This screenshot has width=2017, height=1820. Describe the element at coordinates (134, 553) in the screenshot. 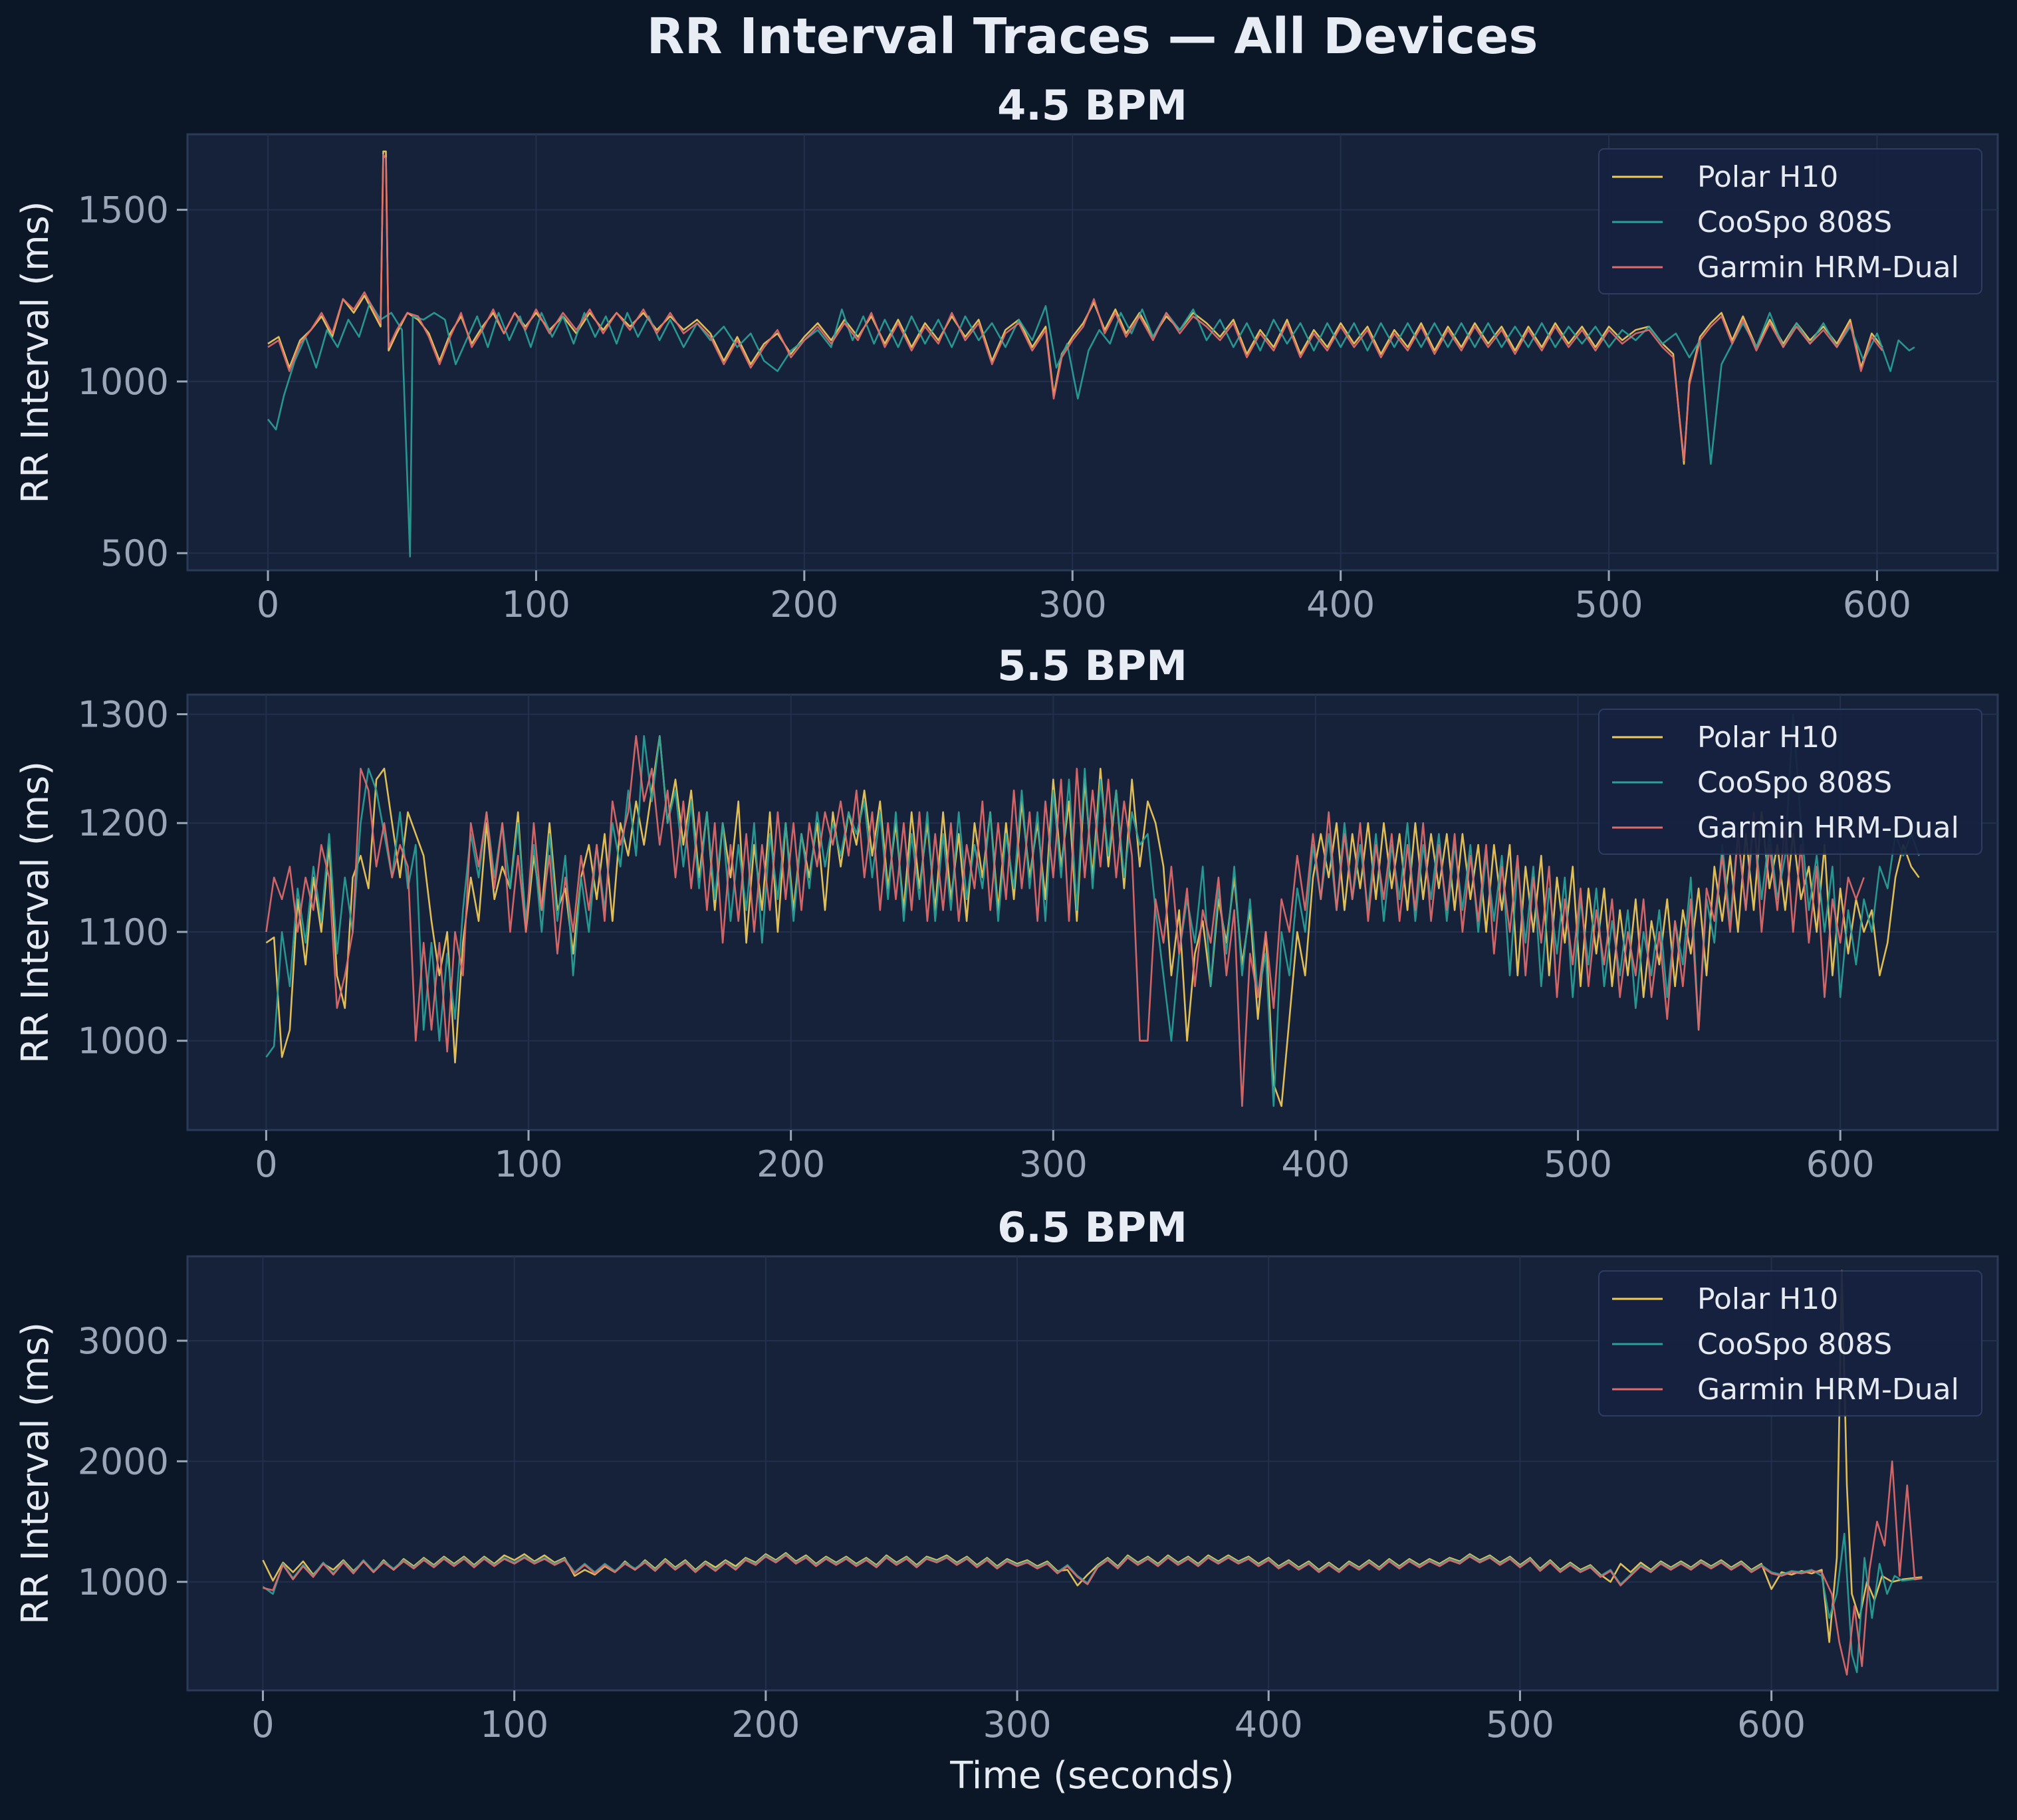

I see `y-tick-label: 500` at that location.